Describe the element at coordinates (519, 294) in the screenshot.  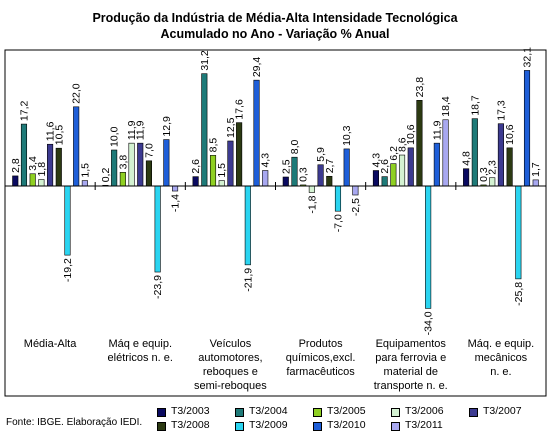
I see `data-label: -25,8` at that location.